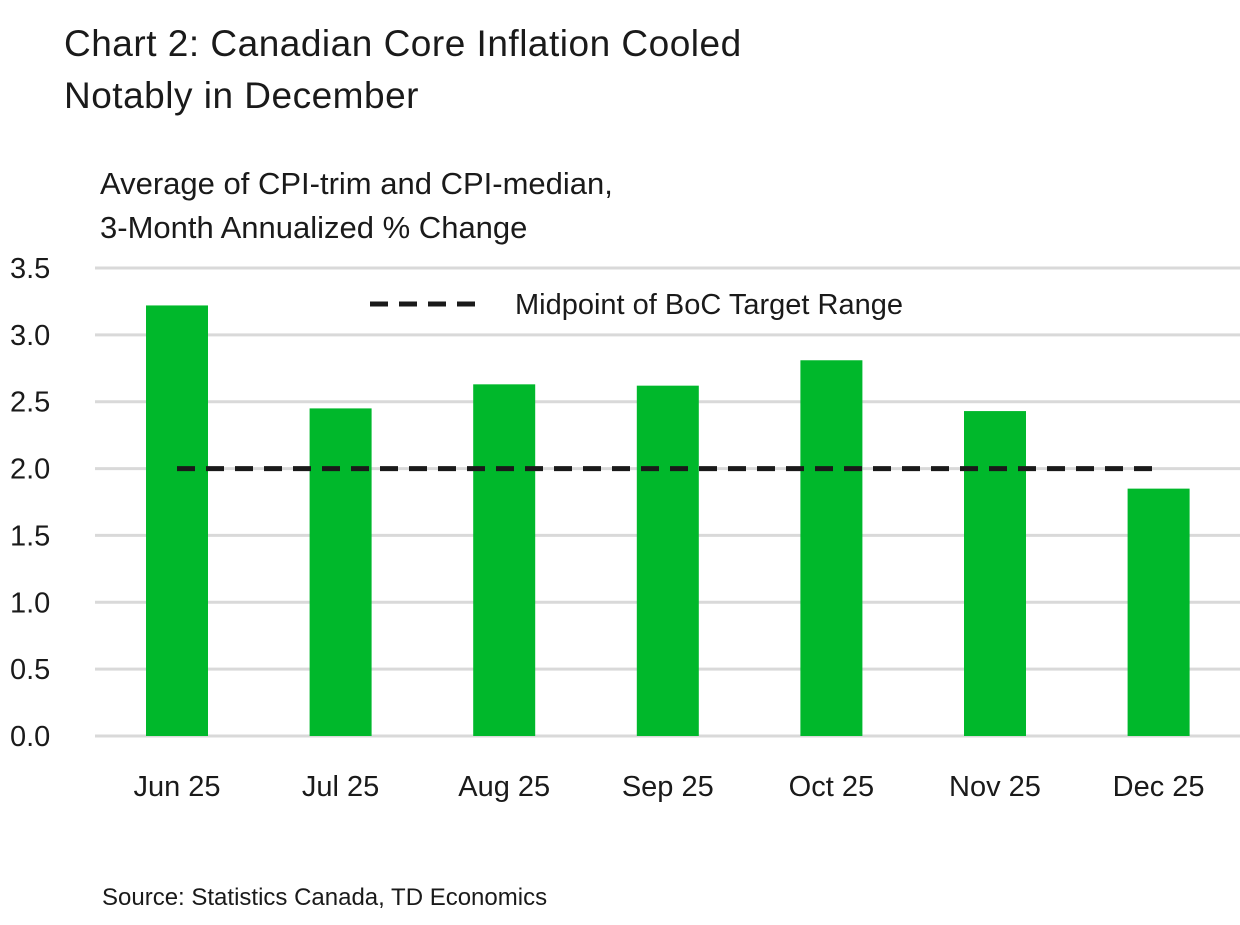  What do you see at coordinates (30, 470) in the screenshot?
I see `y-tick-label: 2.0` at bounding box center [30, 470].